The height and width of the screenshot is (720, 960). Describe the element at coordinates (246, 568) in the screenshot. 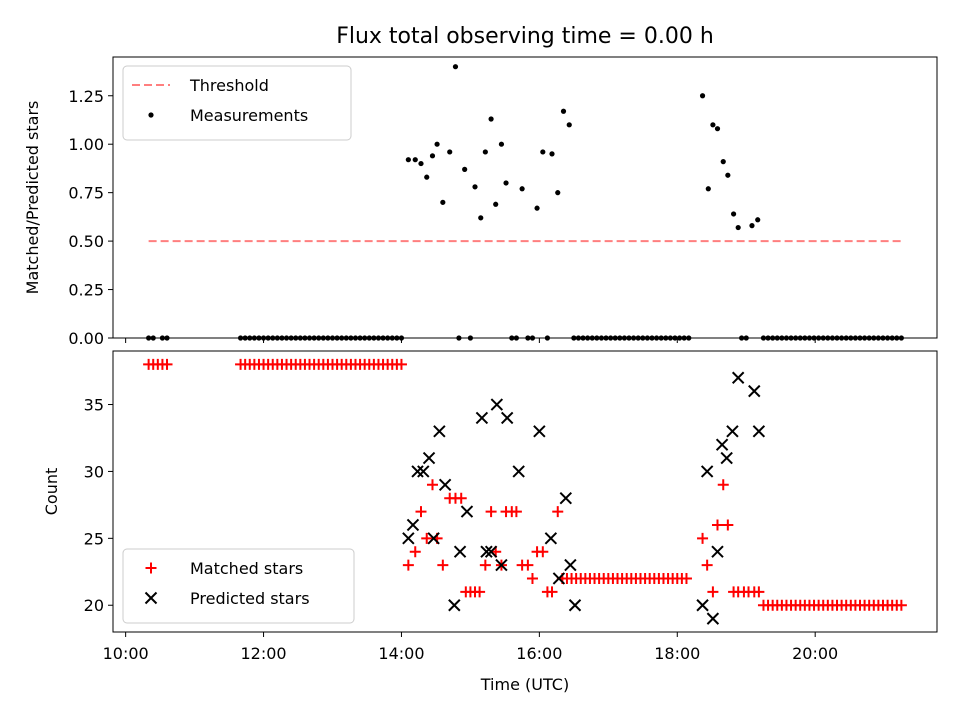

I see `legend-label: Matched stars` at that location.